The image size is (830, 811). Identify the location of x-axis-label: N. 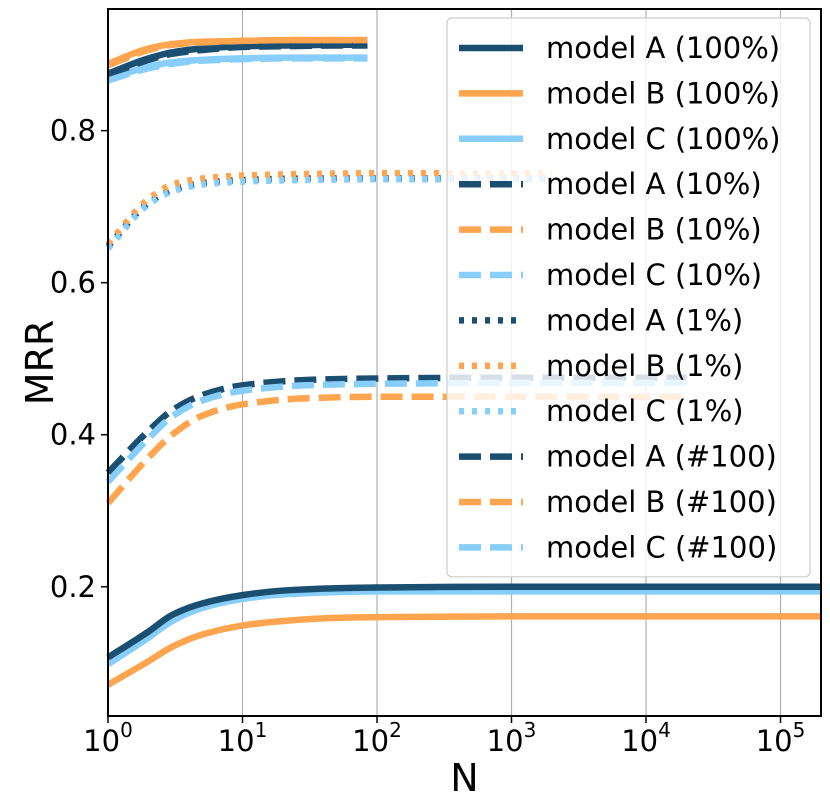
(464, 778).